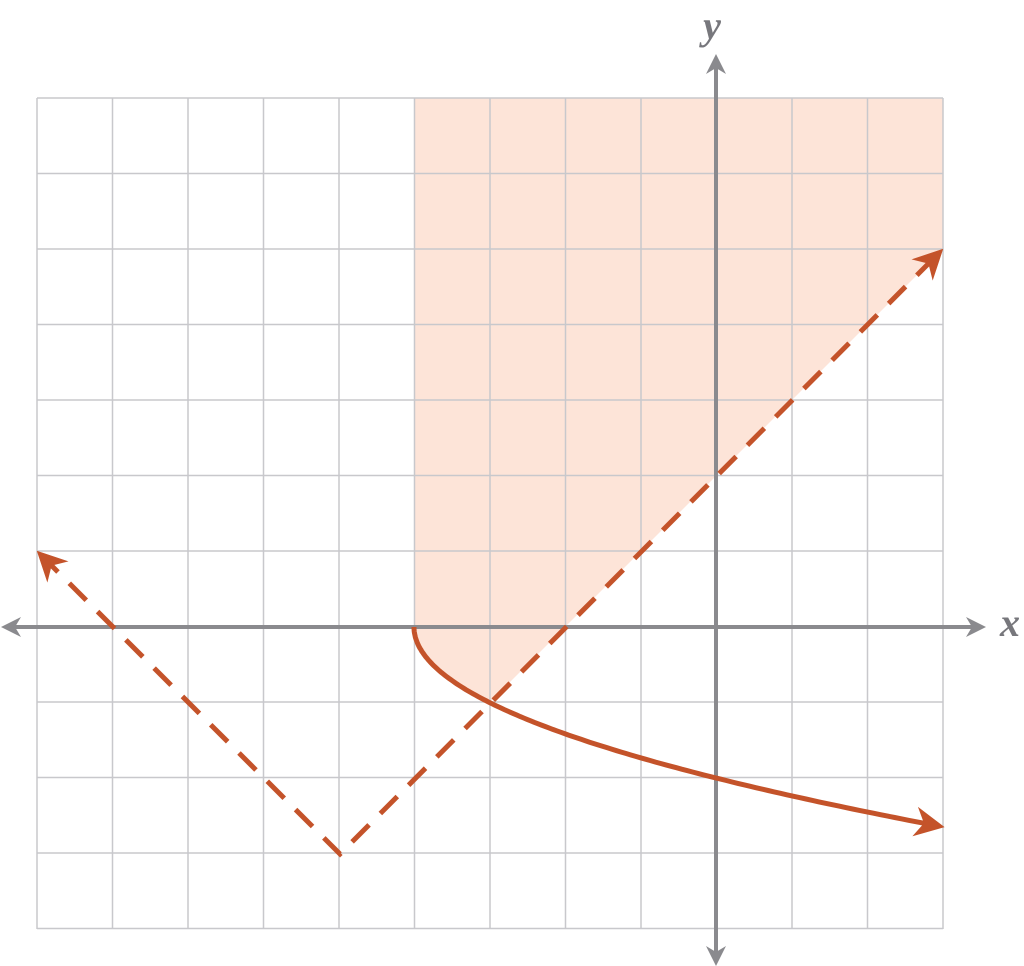 The width and height of the screenshot is (1024, 966). I want to click on y-axis-label: y, so click(710, 25).